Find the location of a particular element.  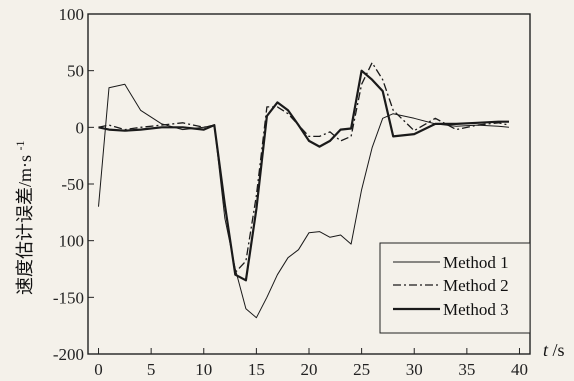

y-axis: 100 50 0 -50 100 -150 -200 is located at coordinates (73, 184).